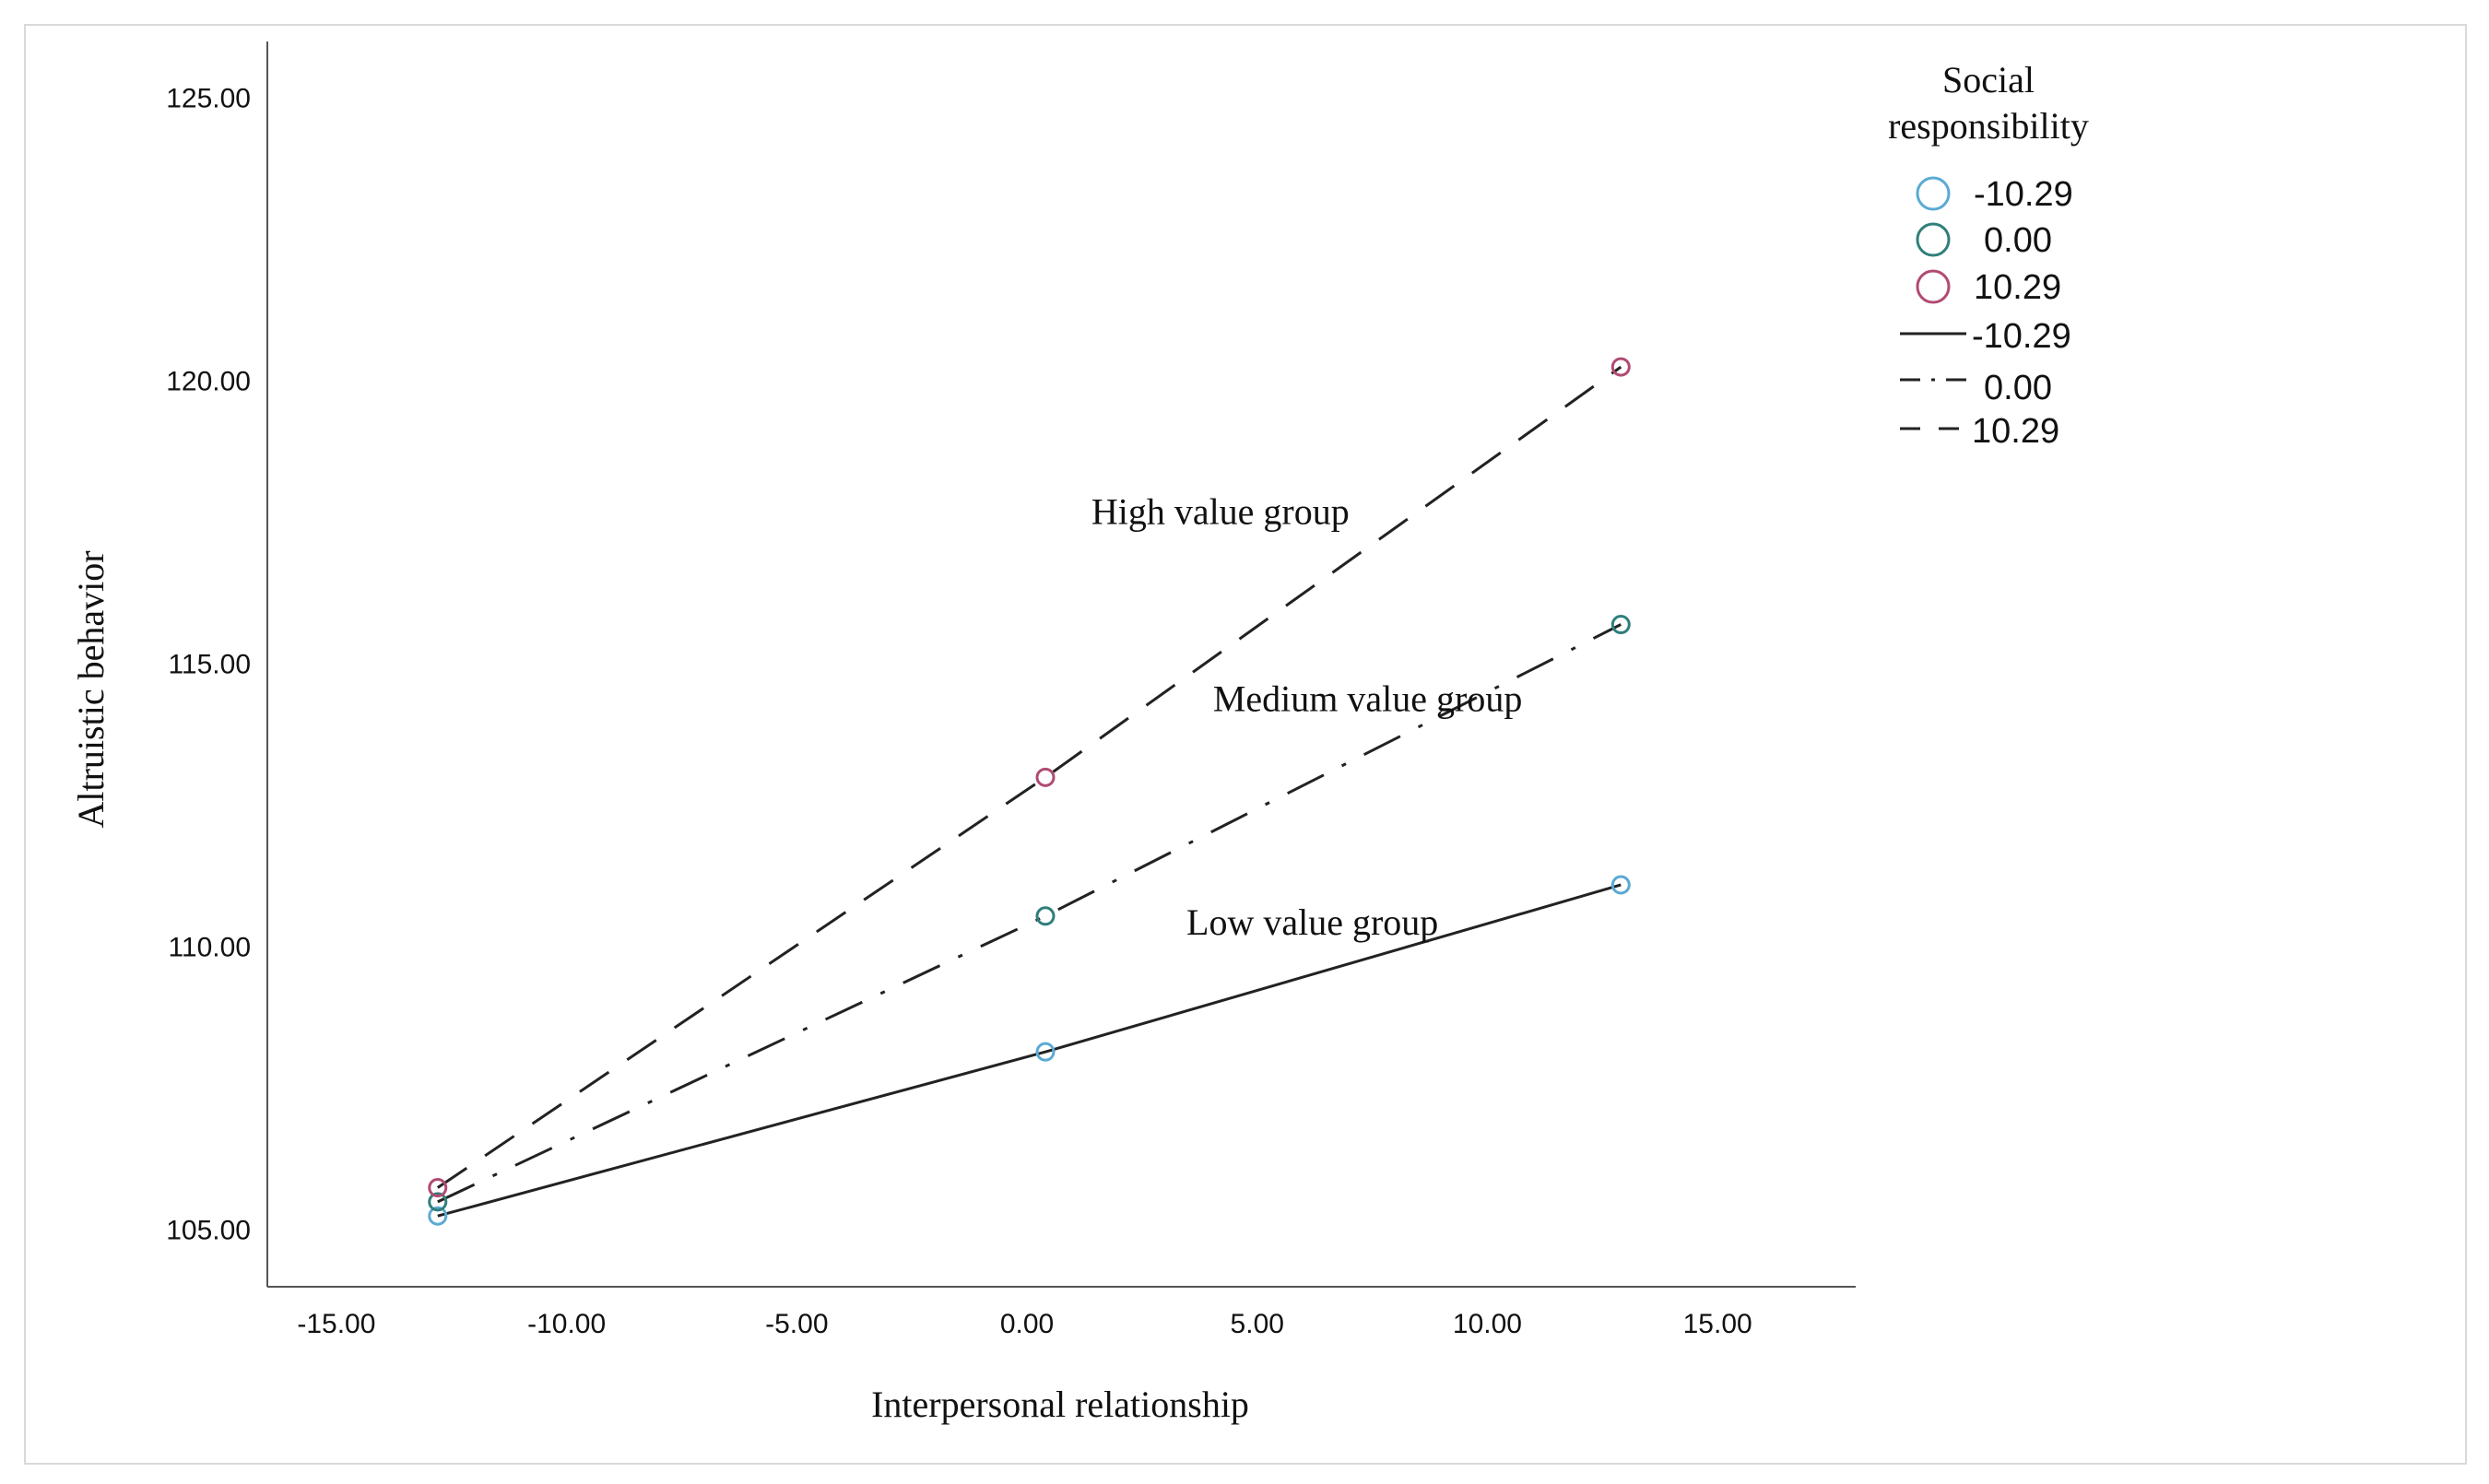 The image size is (2489, 1484). I want to click on legend-marker-high, so click(1934, 286).